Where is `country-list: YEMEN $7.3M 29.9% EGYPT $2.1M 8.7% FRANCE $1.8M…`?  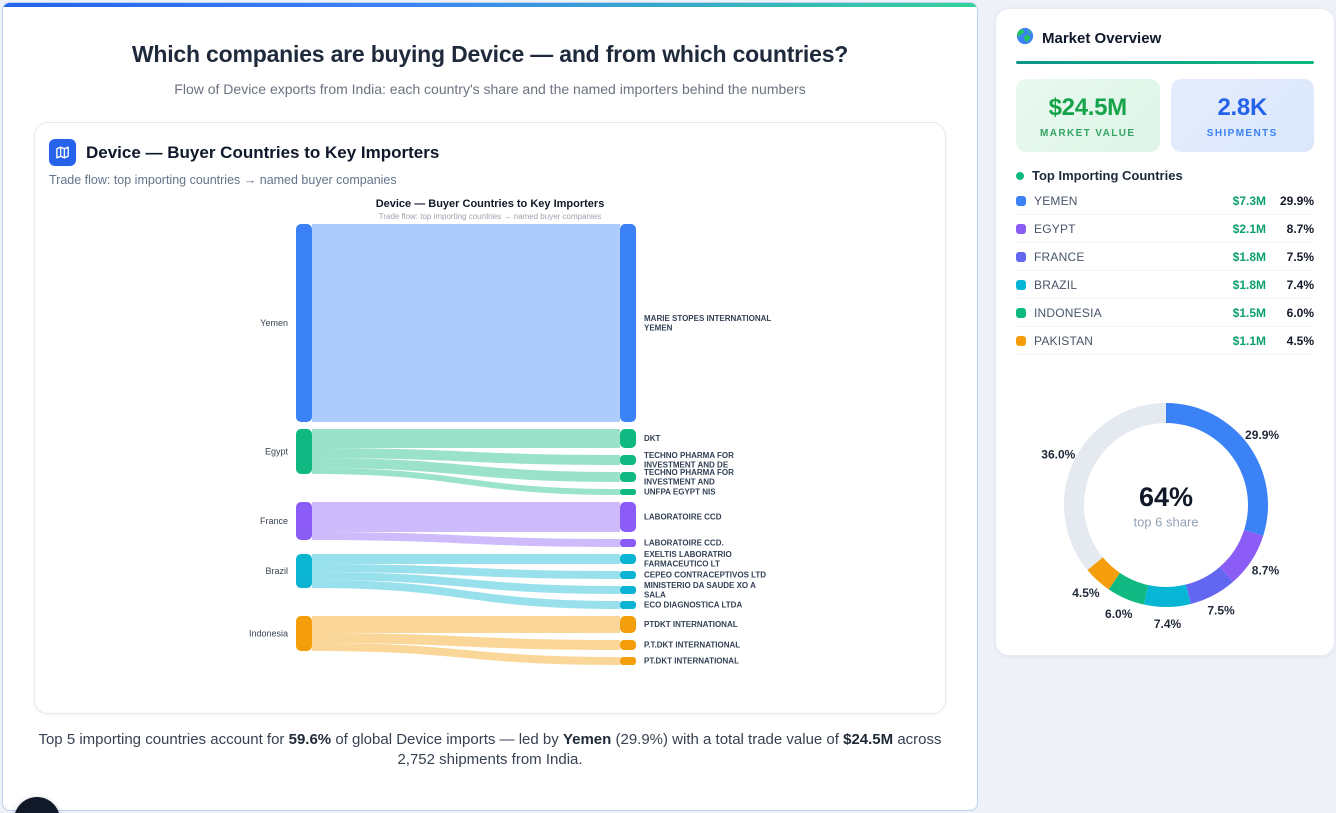 country-list: YEMEN $7.3M 29.9% EGYPT $2.1M 8.7% FRANCE $1.8M… is located at coordinates (1165, 271).